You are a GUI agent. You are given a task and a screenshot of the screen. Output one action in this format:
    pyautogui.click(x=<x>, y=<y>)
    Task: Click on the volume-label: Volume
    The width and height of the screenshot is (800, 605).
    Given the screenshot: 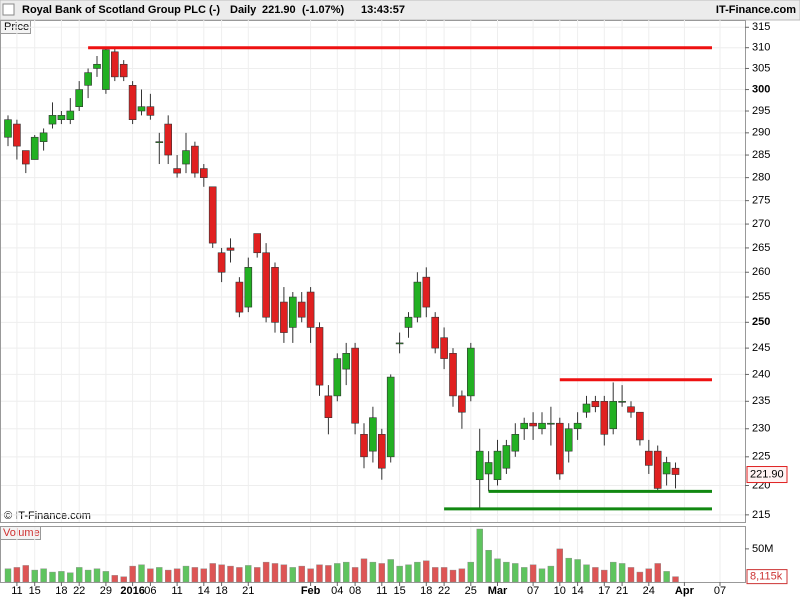 What is the action you would take?
    pyautogui.click(x=21, y=533)
    